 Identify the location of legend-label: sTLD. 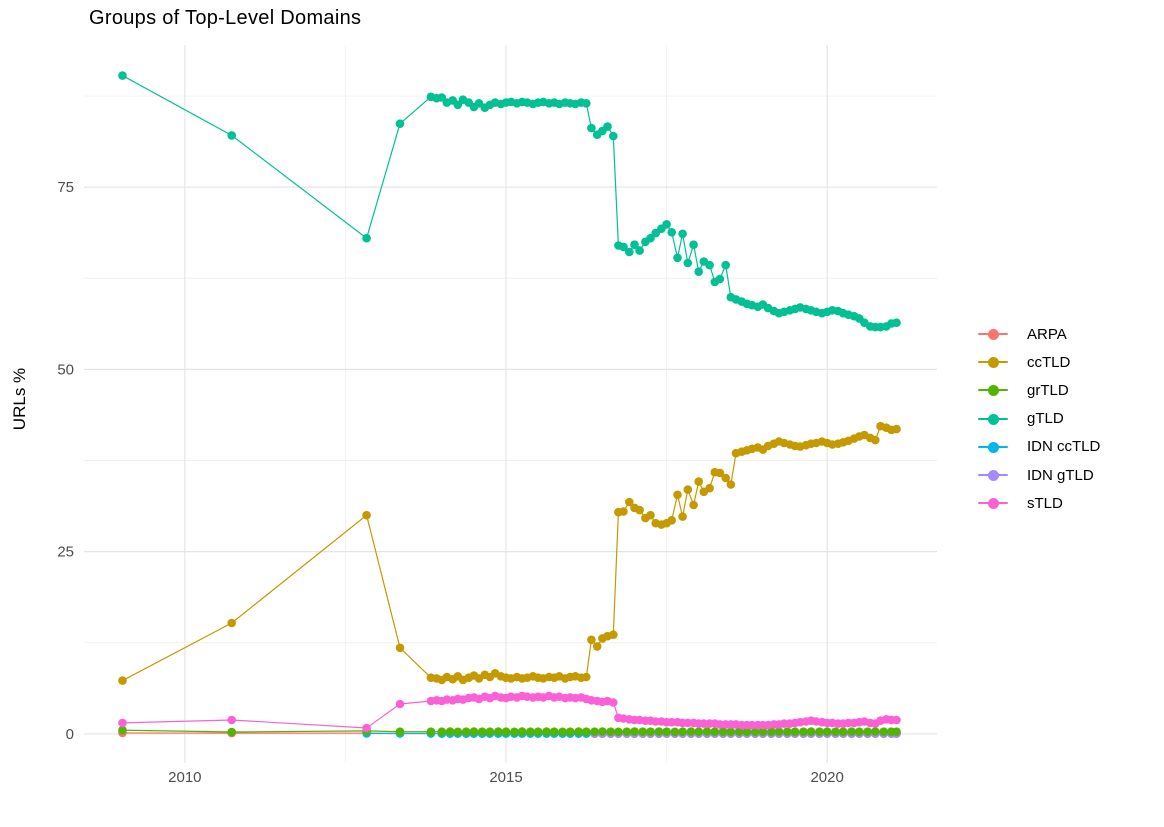
(1045, 503).